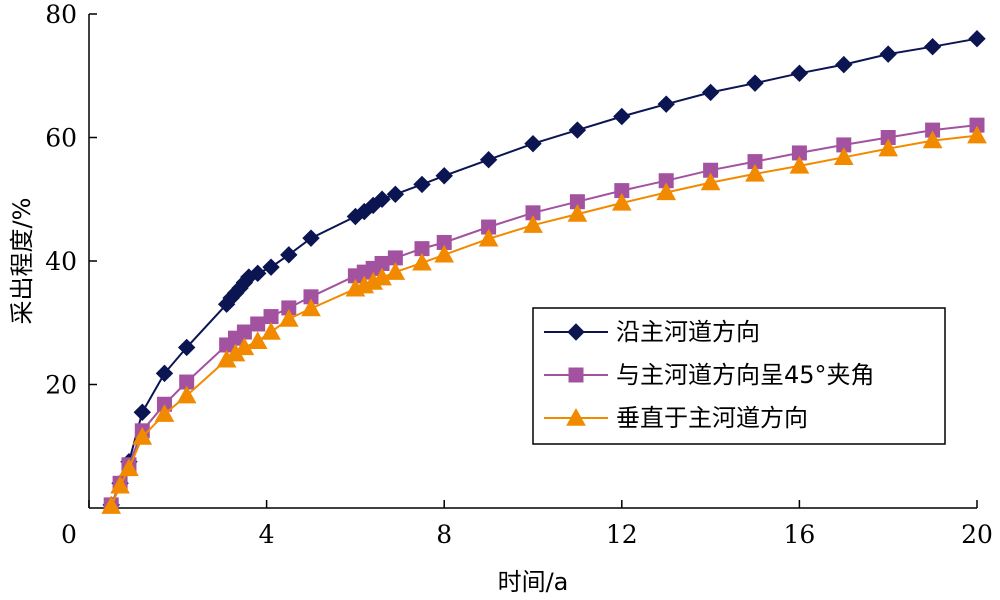 The image size is (1000, 600). I want to click on y-tick-label: 40, so click(61, 261).